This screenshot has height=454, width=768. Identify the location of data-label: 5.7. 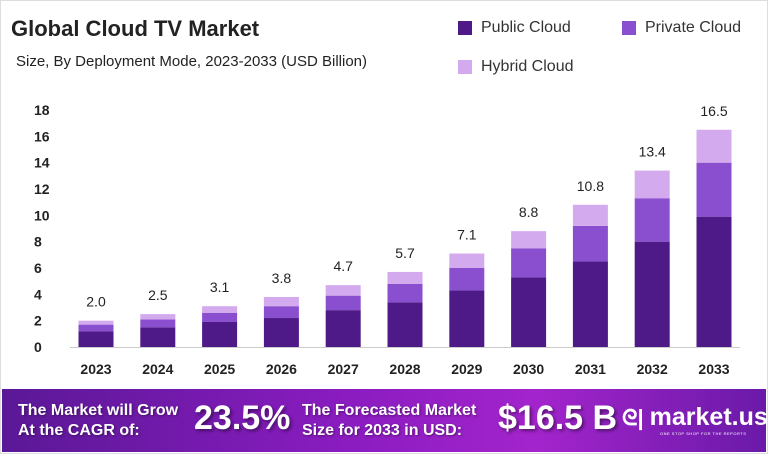
(405, 253).